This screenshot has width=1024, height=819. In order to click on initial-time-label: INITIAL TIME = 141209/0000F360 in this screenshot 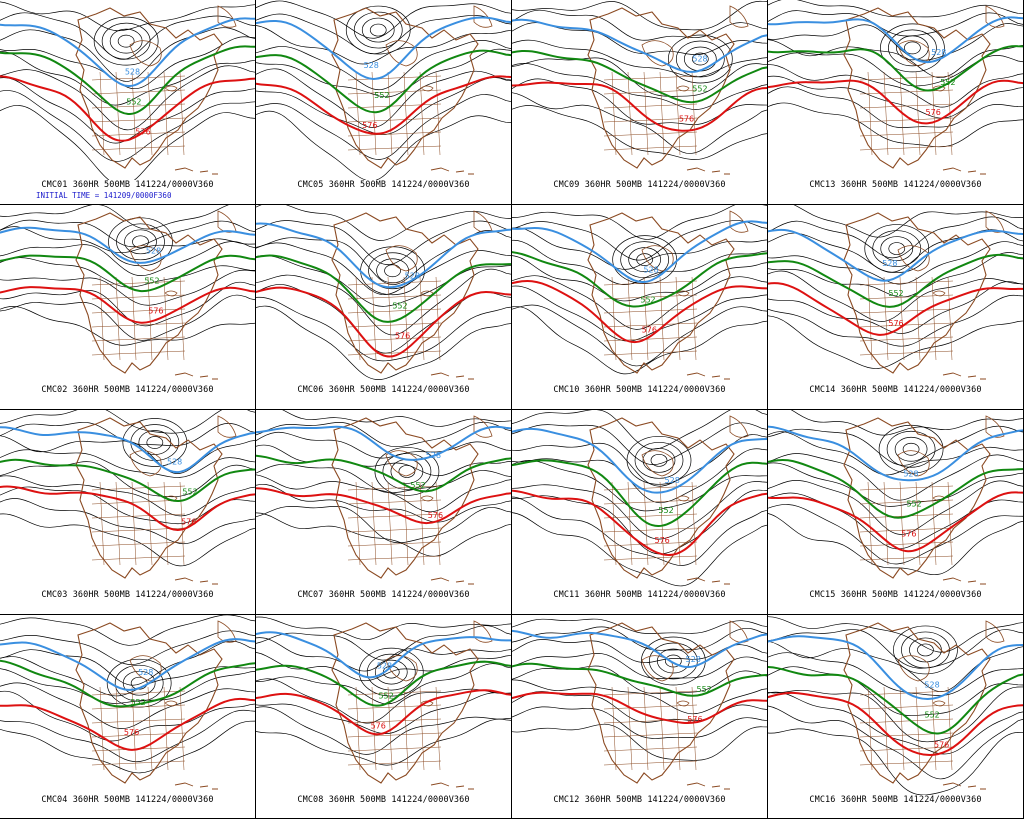, I will do `click(104, 195)`.